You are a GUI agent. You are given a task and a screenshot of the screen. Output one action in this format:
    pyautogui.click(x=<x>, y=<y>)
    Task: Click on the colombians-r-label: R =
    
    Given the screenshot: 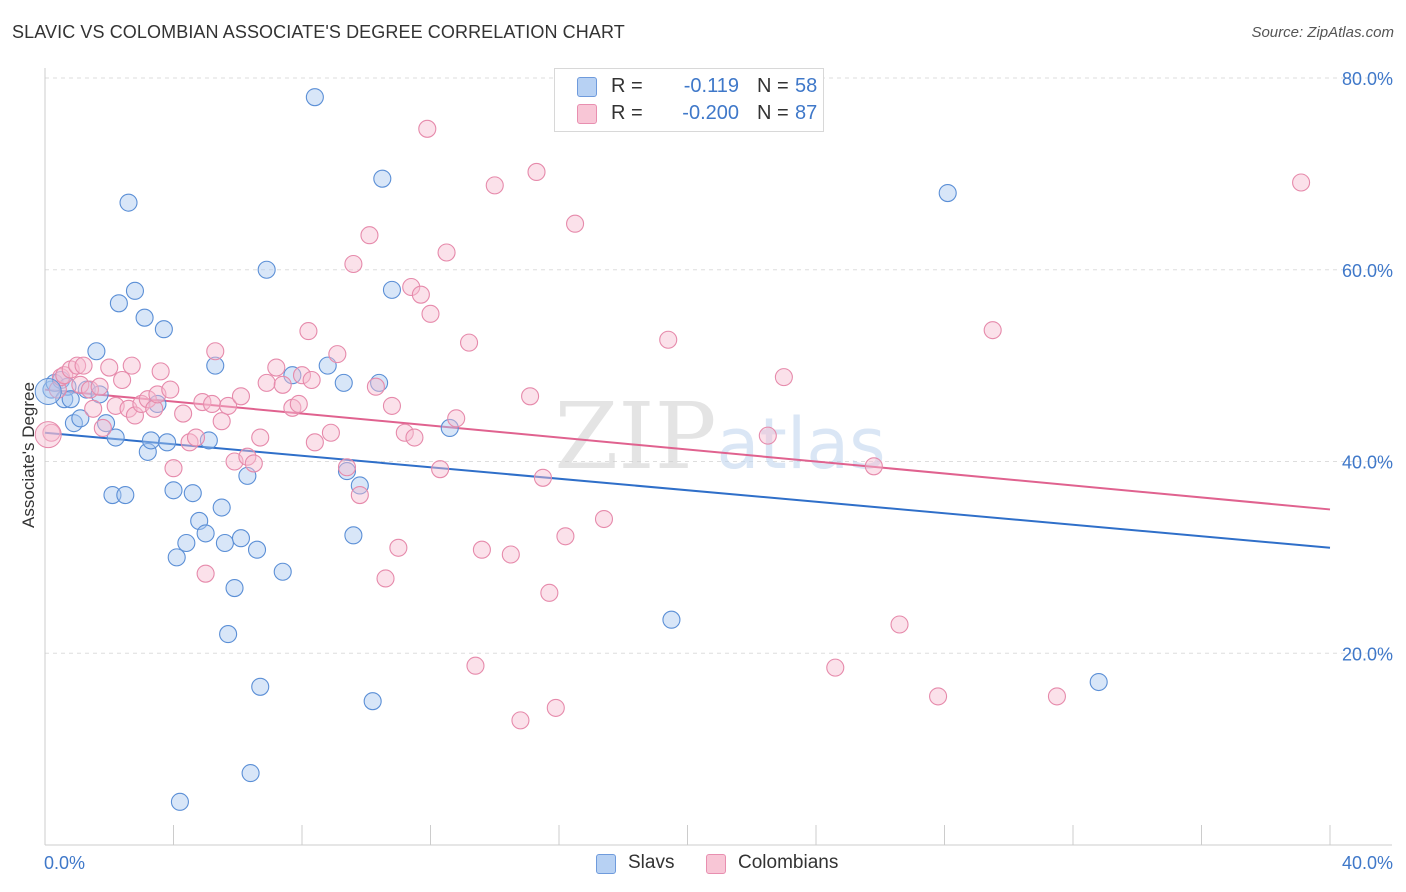 What is the action you would take?
    pyautogui.click(x=627, y=113)
    